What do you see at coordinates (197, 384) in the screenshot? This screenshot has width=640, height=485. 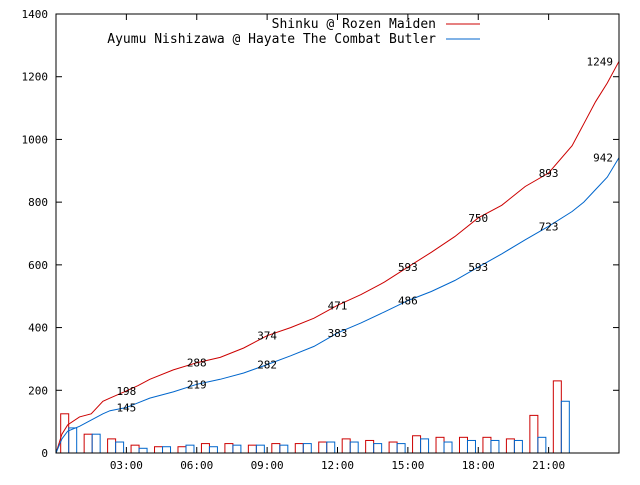 I see `data-label: 219` at bounding box center [197, 384].